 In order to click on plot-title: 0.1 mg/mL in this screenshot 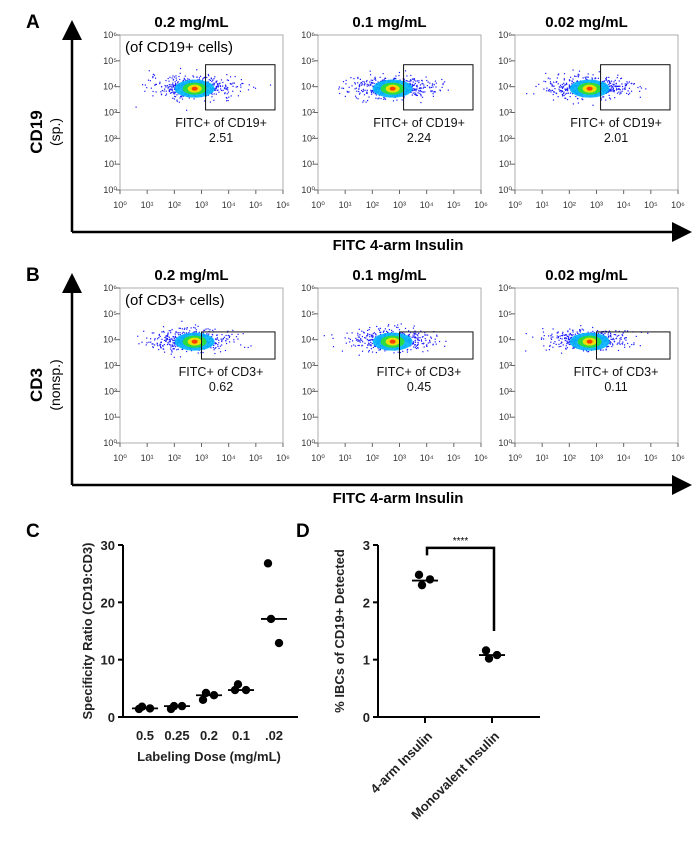, I will do `click(389, 22)`.